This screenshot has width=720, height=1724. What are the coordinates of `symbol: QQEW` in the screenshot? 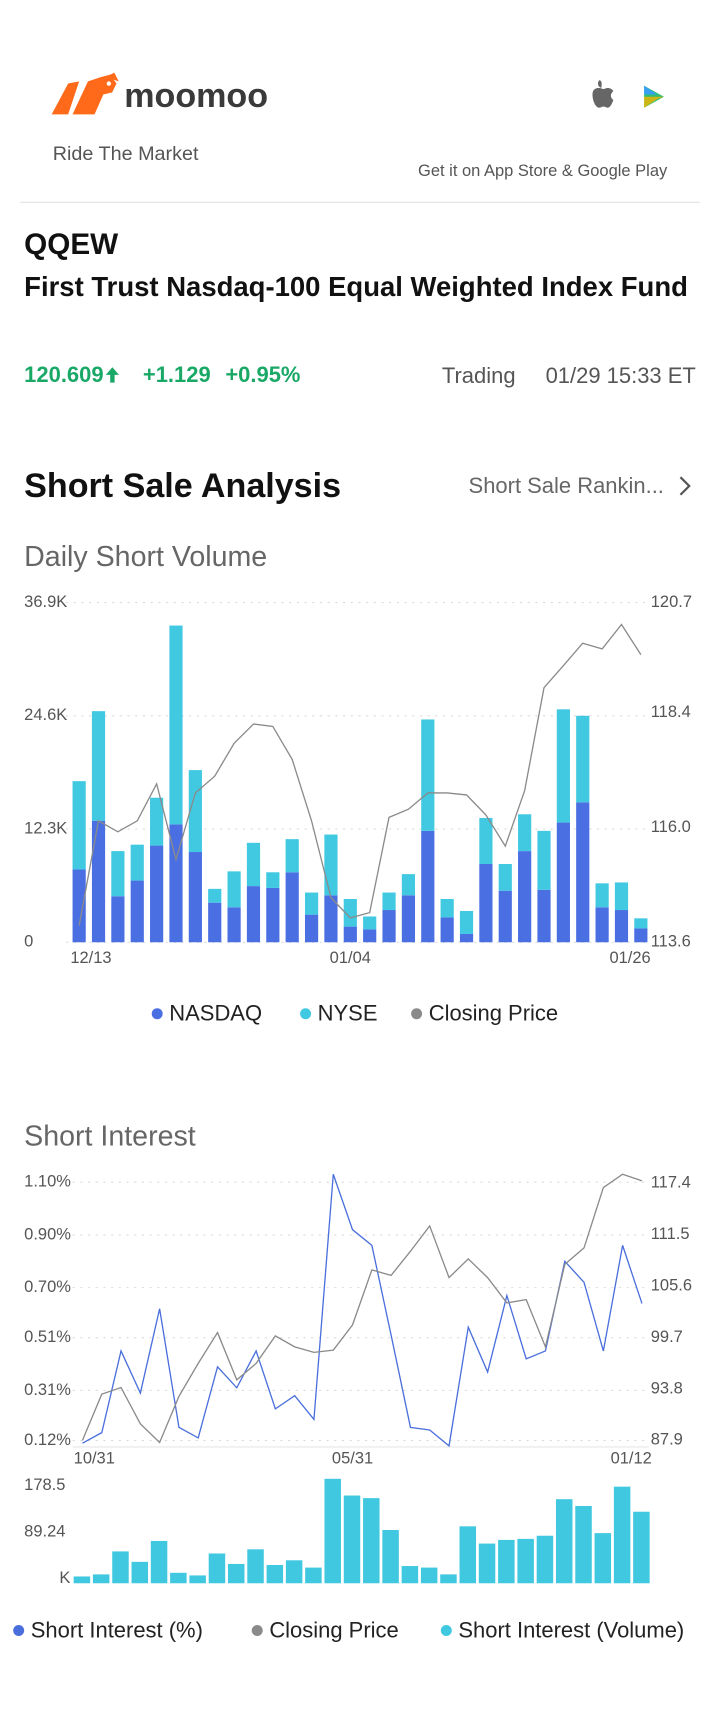 It's located at (71, 244).